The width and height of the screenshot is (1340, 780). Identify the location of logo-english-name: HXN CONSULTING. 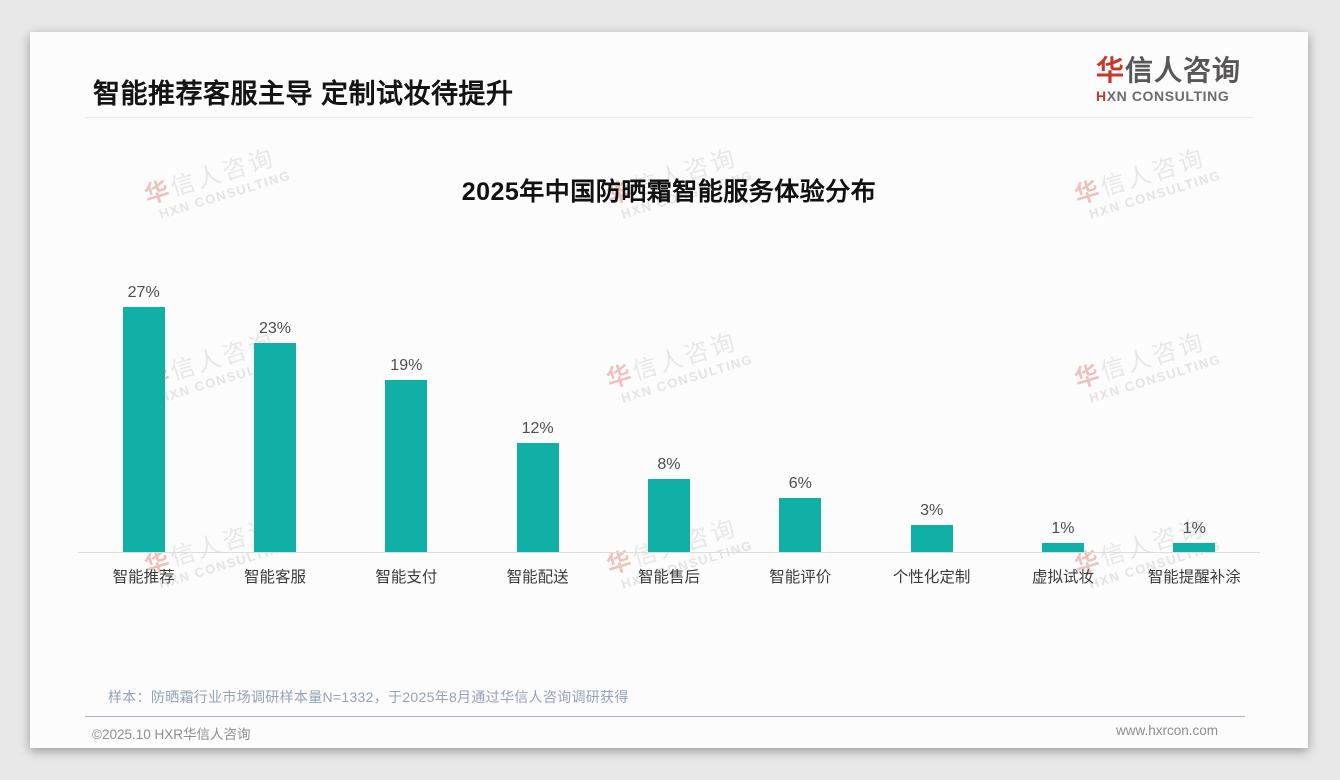
(1168, 95).